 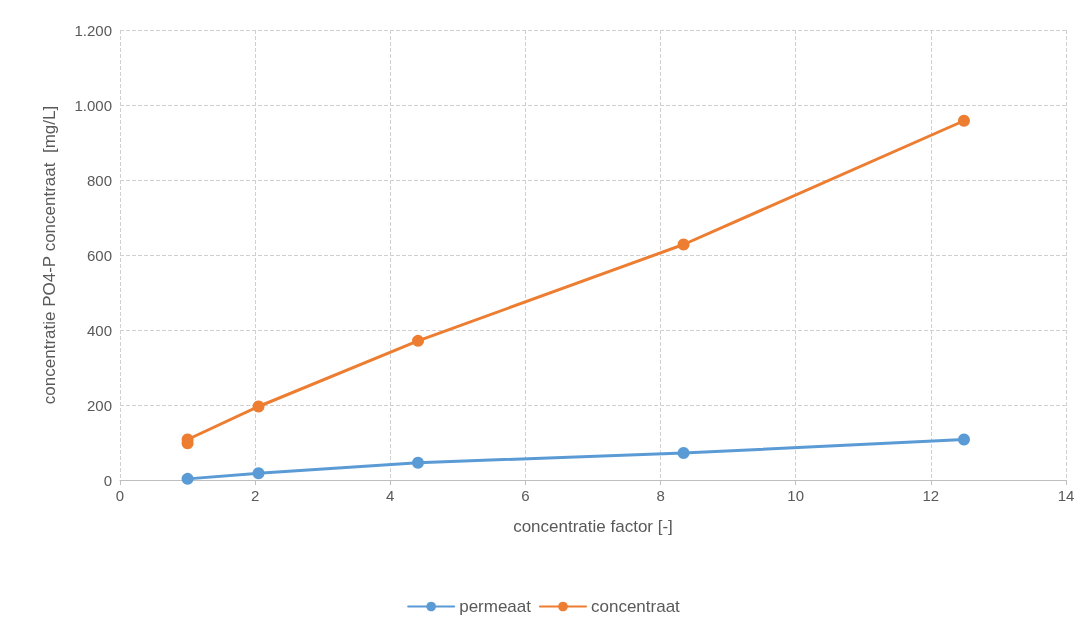 What do you see at coordinates (635, 606) in the screenshot?
I see `legend-label: concentraat` at bounding box center [635, 606].